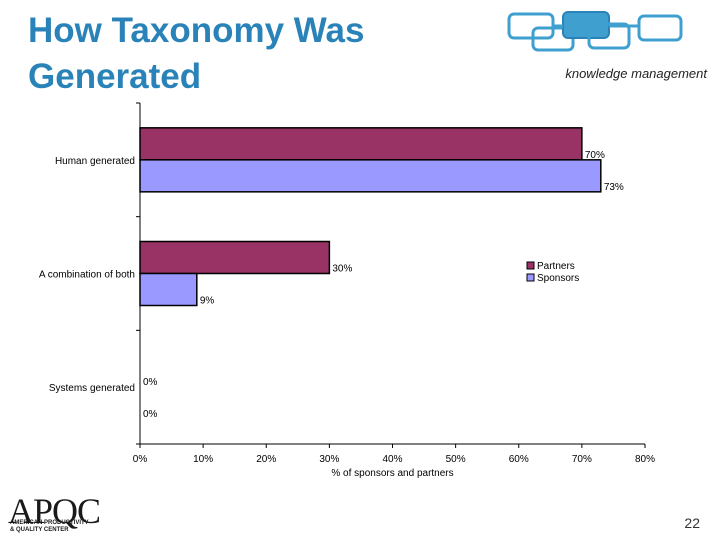  What do you see at coordinates (392, 473) in the screenshot?
I see `x-axis-label: % of sponsors and partners` at bounding box center [392, 473].